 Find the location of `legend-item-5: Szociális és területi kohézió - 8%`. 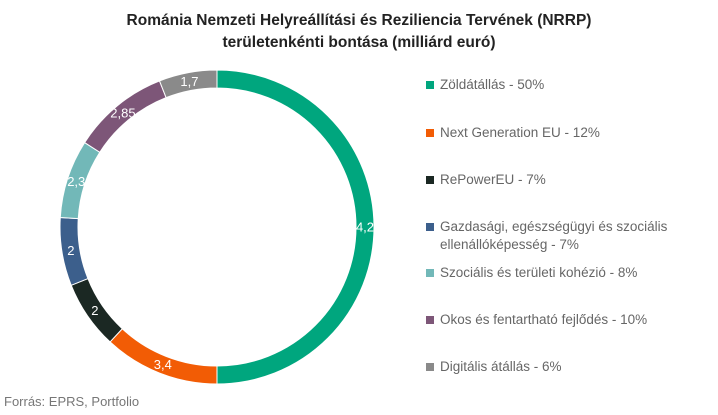

legend-item-5: Szociális és területi kohézió - 8% is located at coordinates (571, 273).